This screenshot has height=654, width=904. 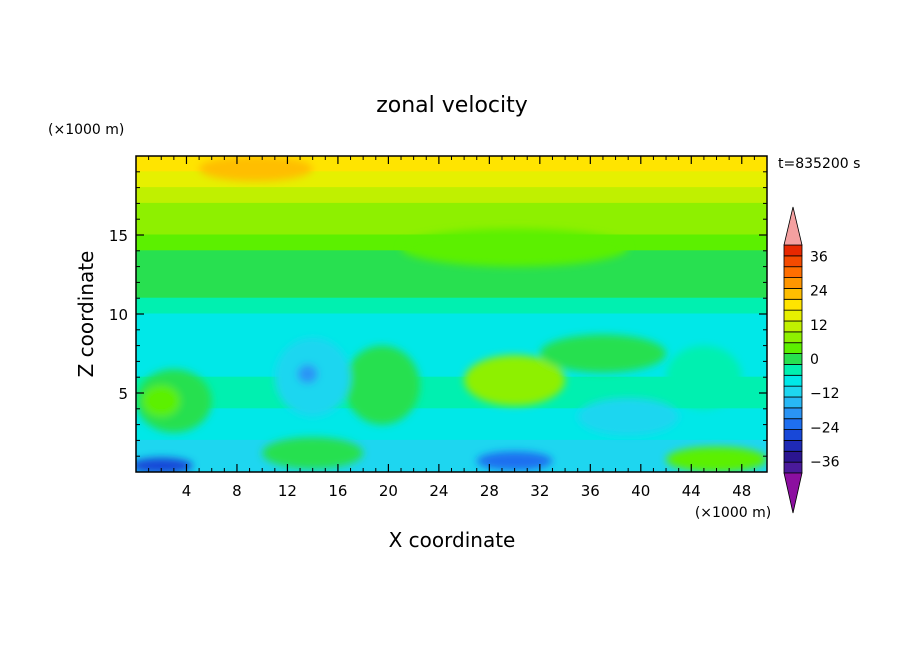 What do you see at coordinates (539, 491) in the screenshot?
I see `x-tick-label-7: 32` at bounding box center [539, 491].